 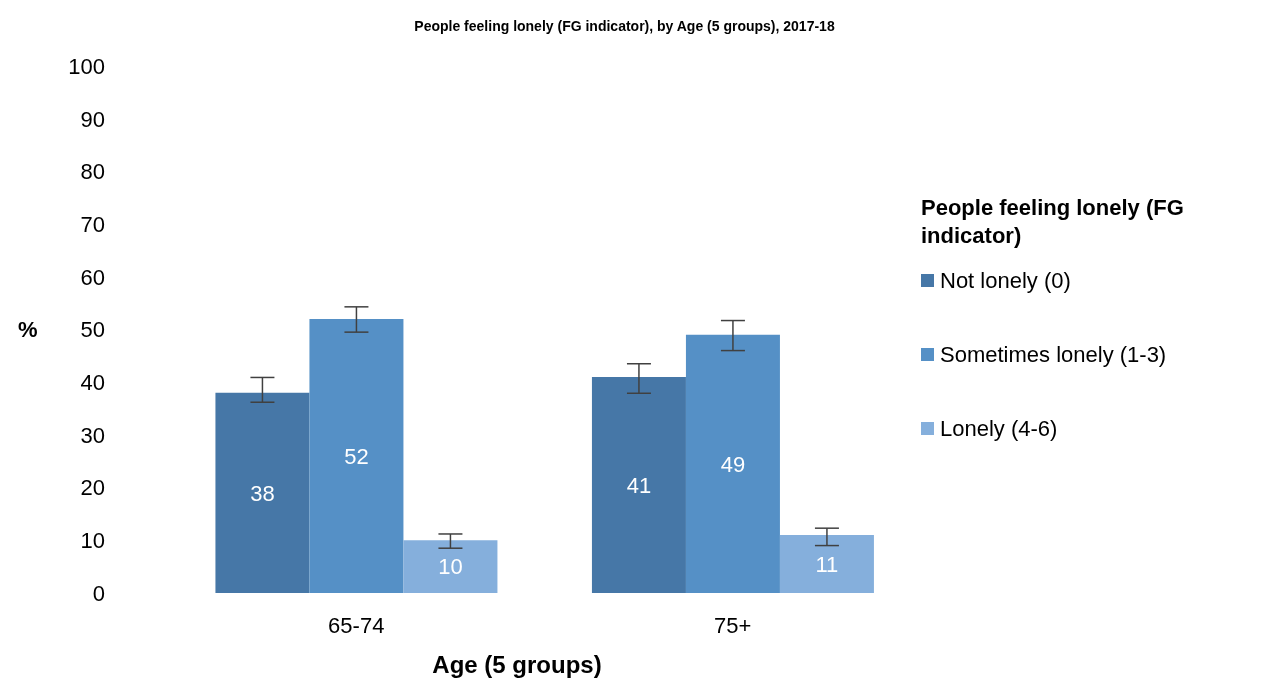 What do you see at coordinates (86, 66) in the screenshot?
I see `y-tick-label: 100` at bounding box center [86, 66].